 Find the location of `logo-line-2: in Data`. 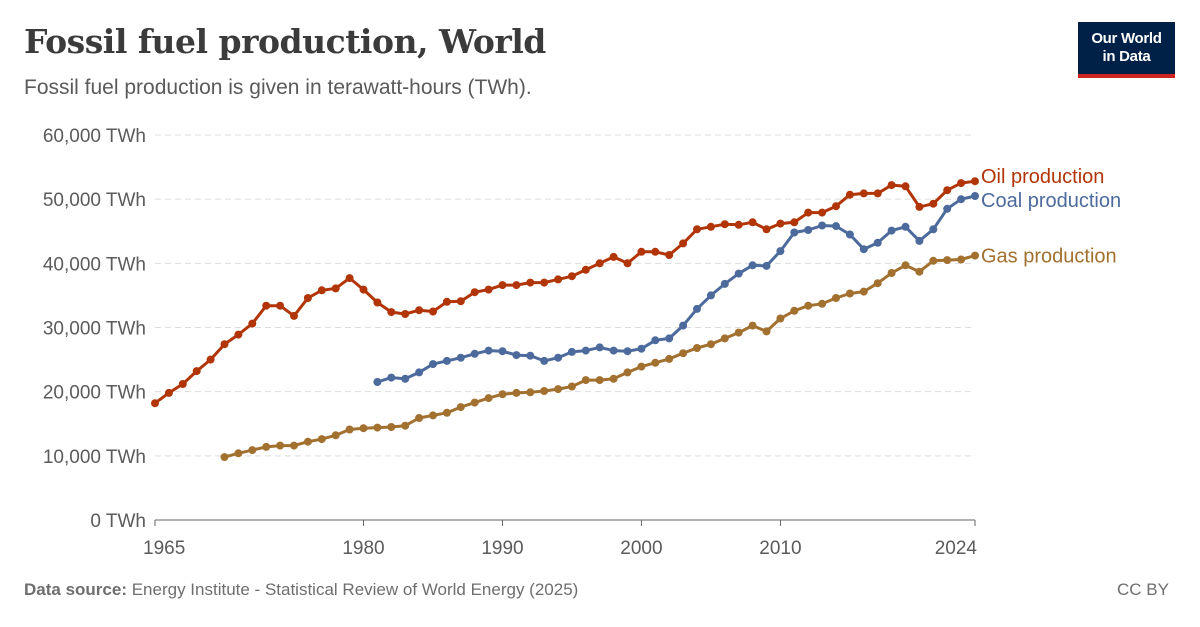

logo-line-2: in Data is located at coordinates (1126, 56).